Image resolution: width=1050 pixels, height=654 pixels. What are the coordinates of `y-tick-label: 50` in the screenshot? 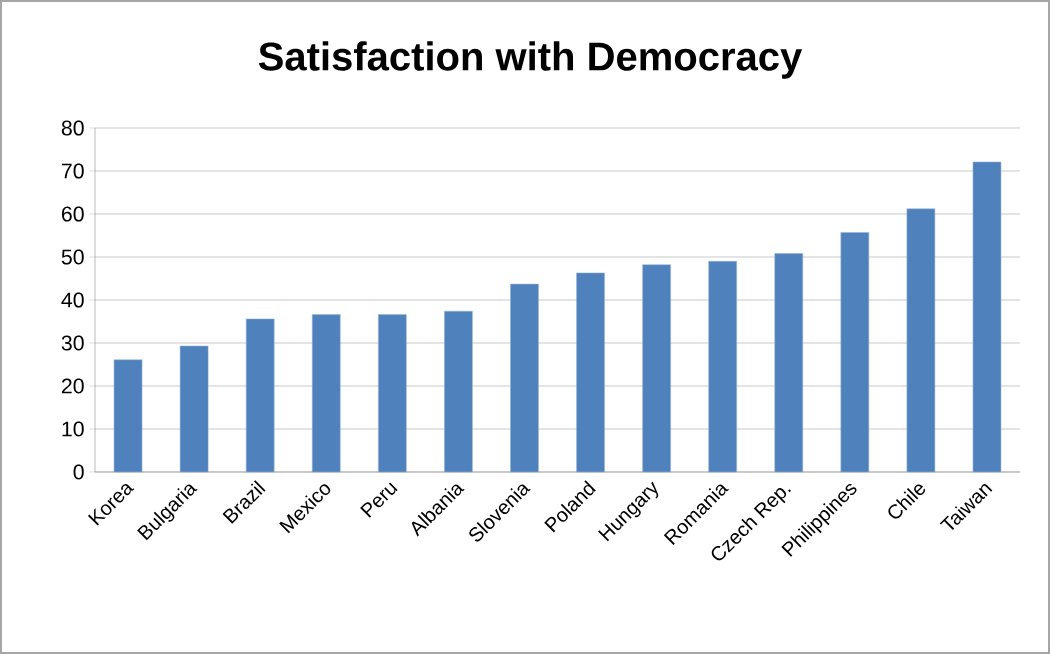 It's located at (72, 257).